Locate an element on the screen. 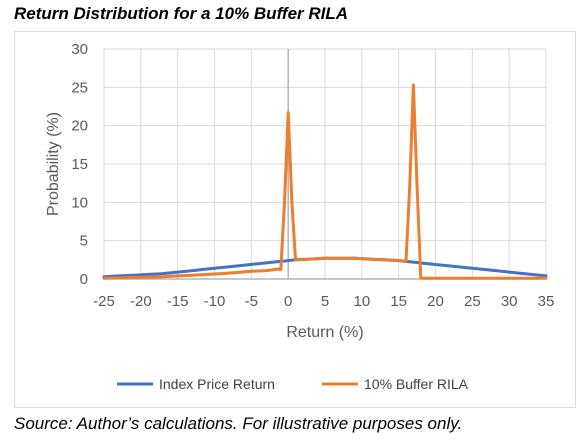 The height and width of the screenshot is (441, 588). y-tick-label: 30 is located at coordinates (79, 49).